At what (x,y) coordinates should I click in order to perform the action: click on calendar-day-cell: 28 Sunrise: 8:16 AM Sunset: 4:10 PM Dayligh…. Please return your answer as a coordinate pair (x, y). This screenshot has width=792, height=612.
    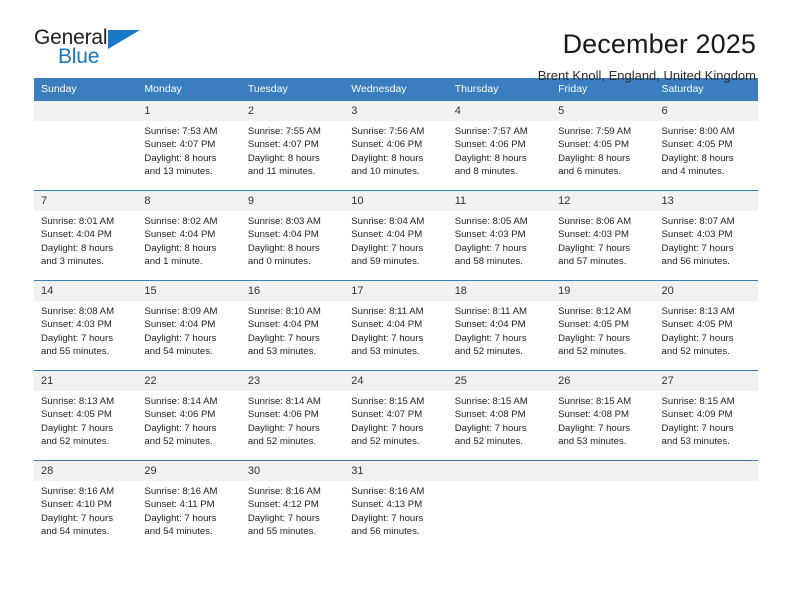
    Looking at the image, I should click on (86, 505).